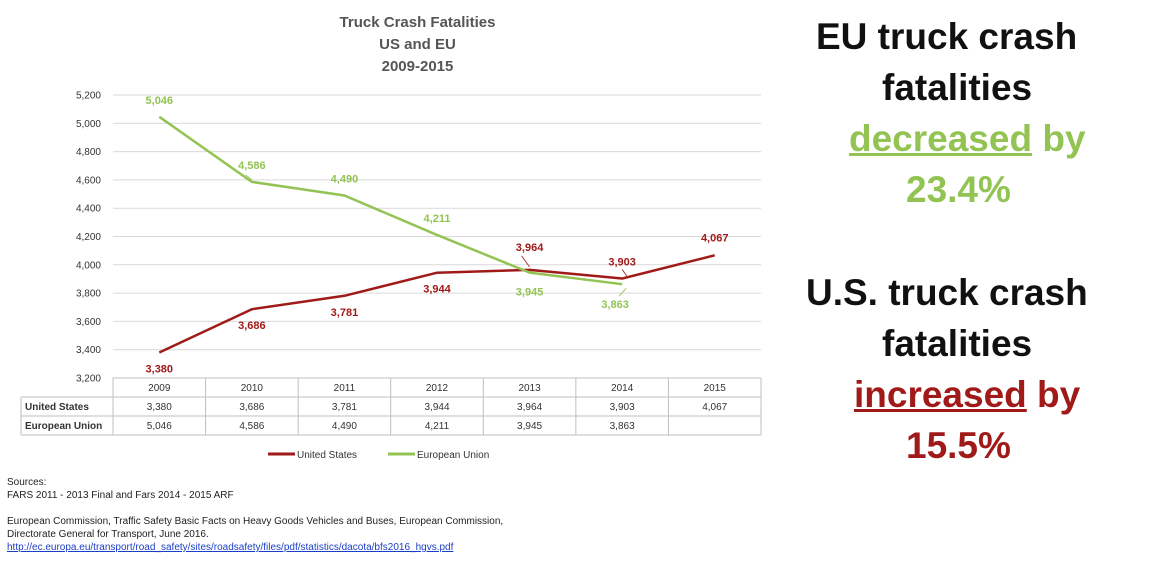 Image resolution: width=1149 pixels, height=587 pixels. What do you see at coordinates (947, 292) in the screenshot?
I see `us-callout-line1: U.S. truck crash` at bounding box center [947, 292].